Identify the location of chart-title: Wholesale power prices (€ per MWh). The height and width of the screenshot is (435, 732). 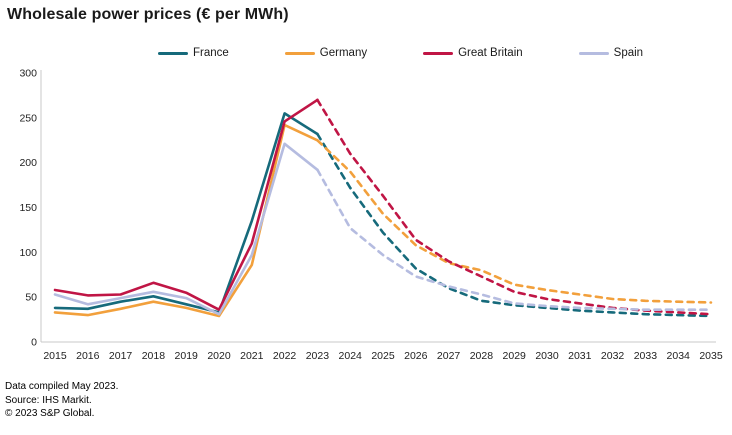
(148, 14).